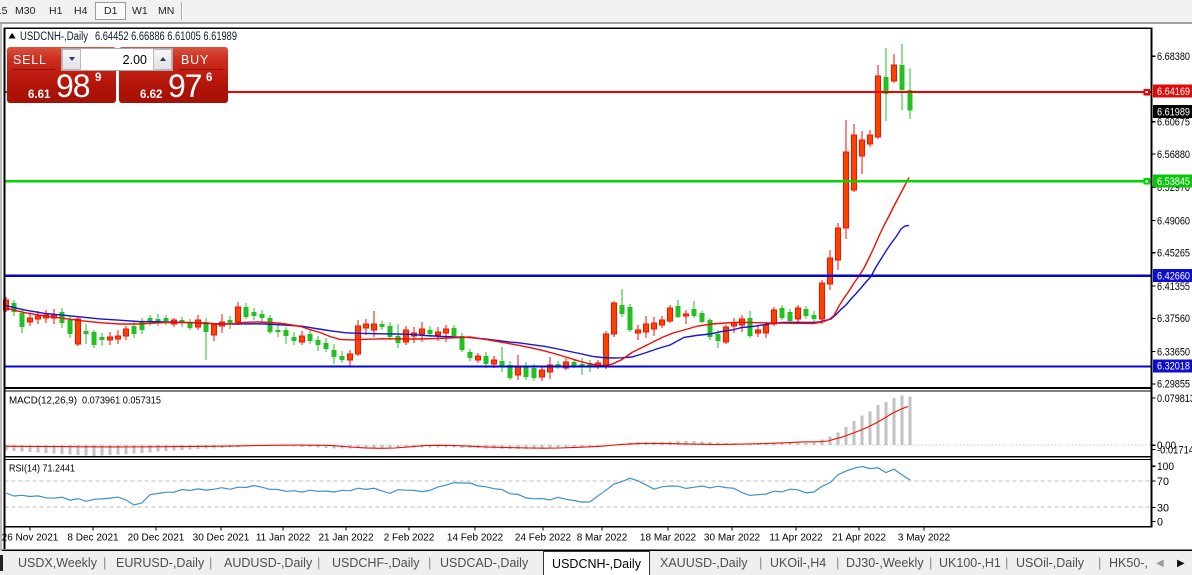  What do you see at coordinates (475, 537) in the screenshot?
I see `svg-text: 14 Feb 2022` at bounding box center [475, 537].